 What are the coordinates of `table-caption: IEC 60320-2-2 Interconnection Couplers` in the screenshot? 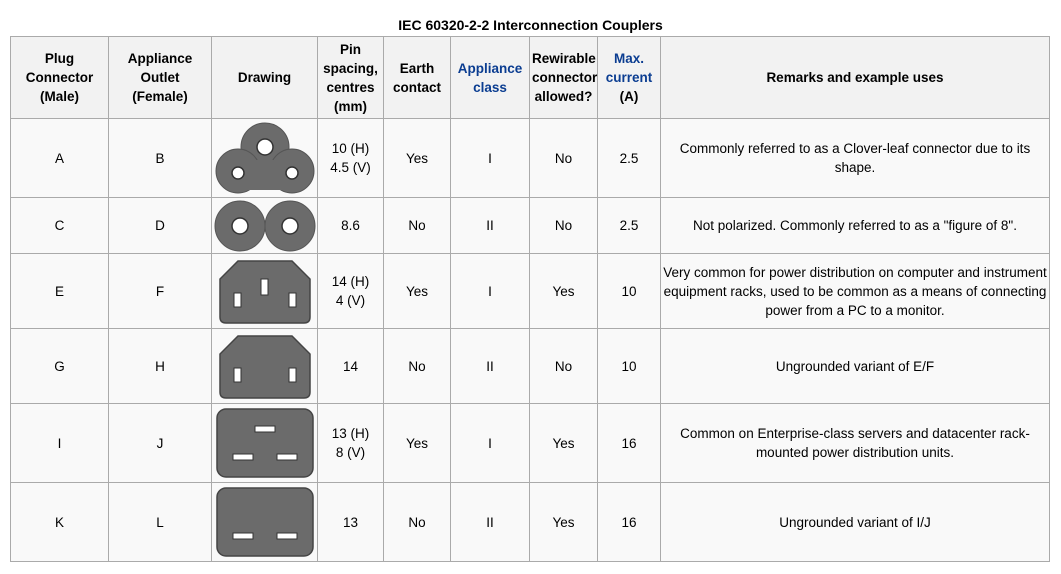 It's located at (530, 25).